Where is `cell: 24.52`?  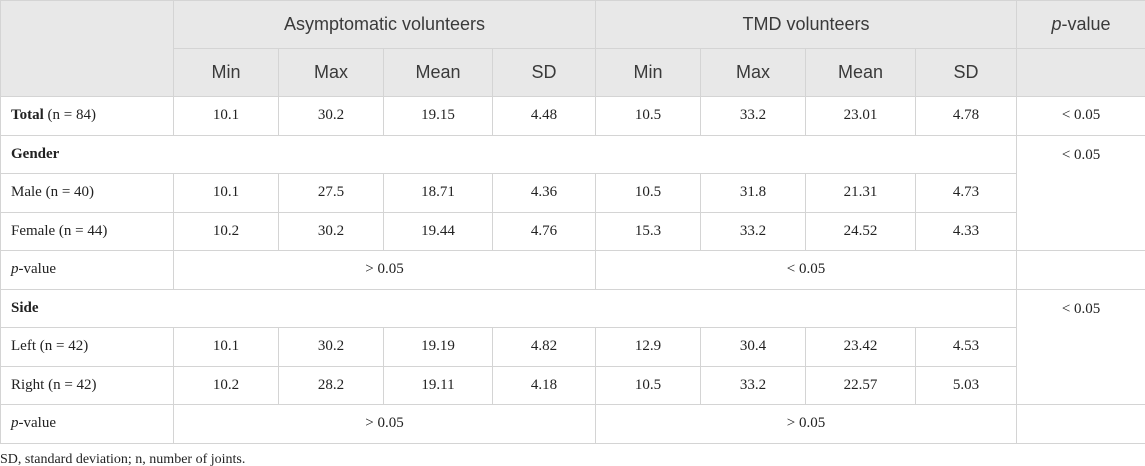 cell: 24.52 is located at coordinates (861, 231).